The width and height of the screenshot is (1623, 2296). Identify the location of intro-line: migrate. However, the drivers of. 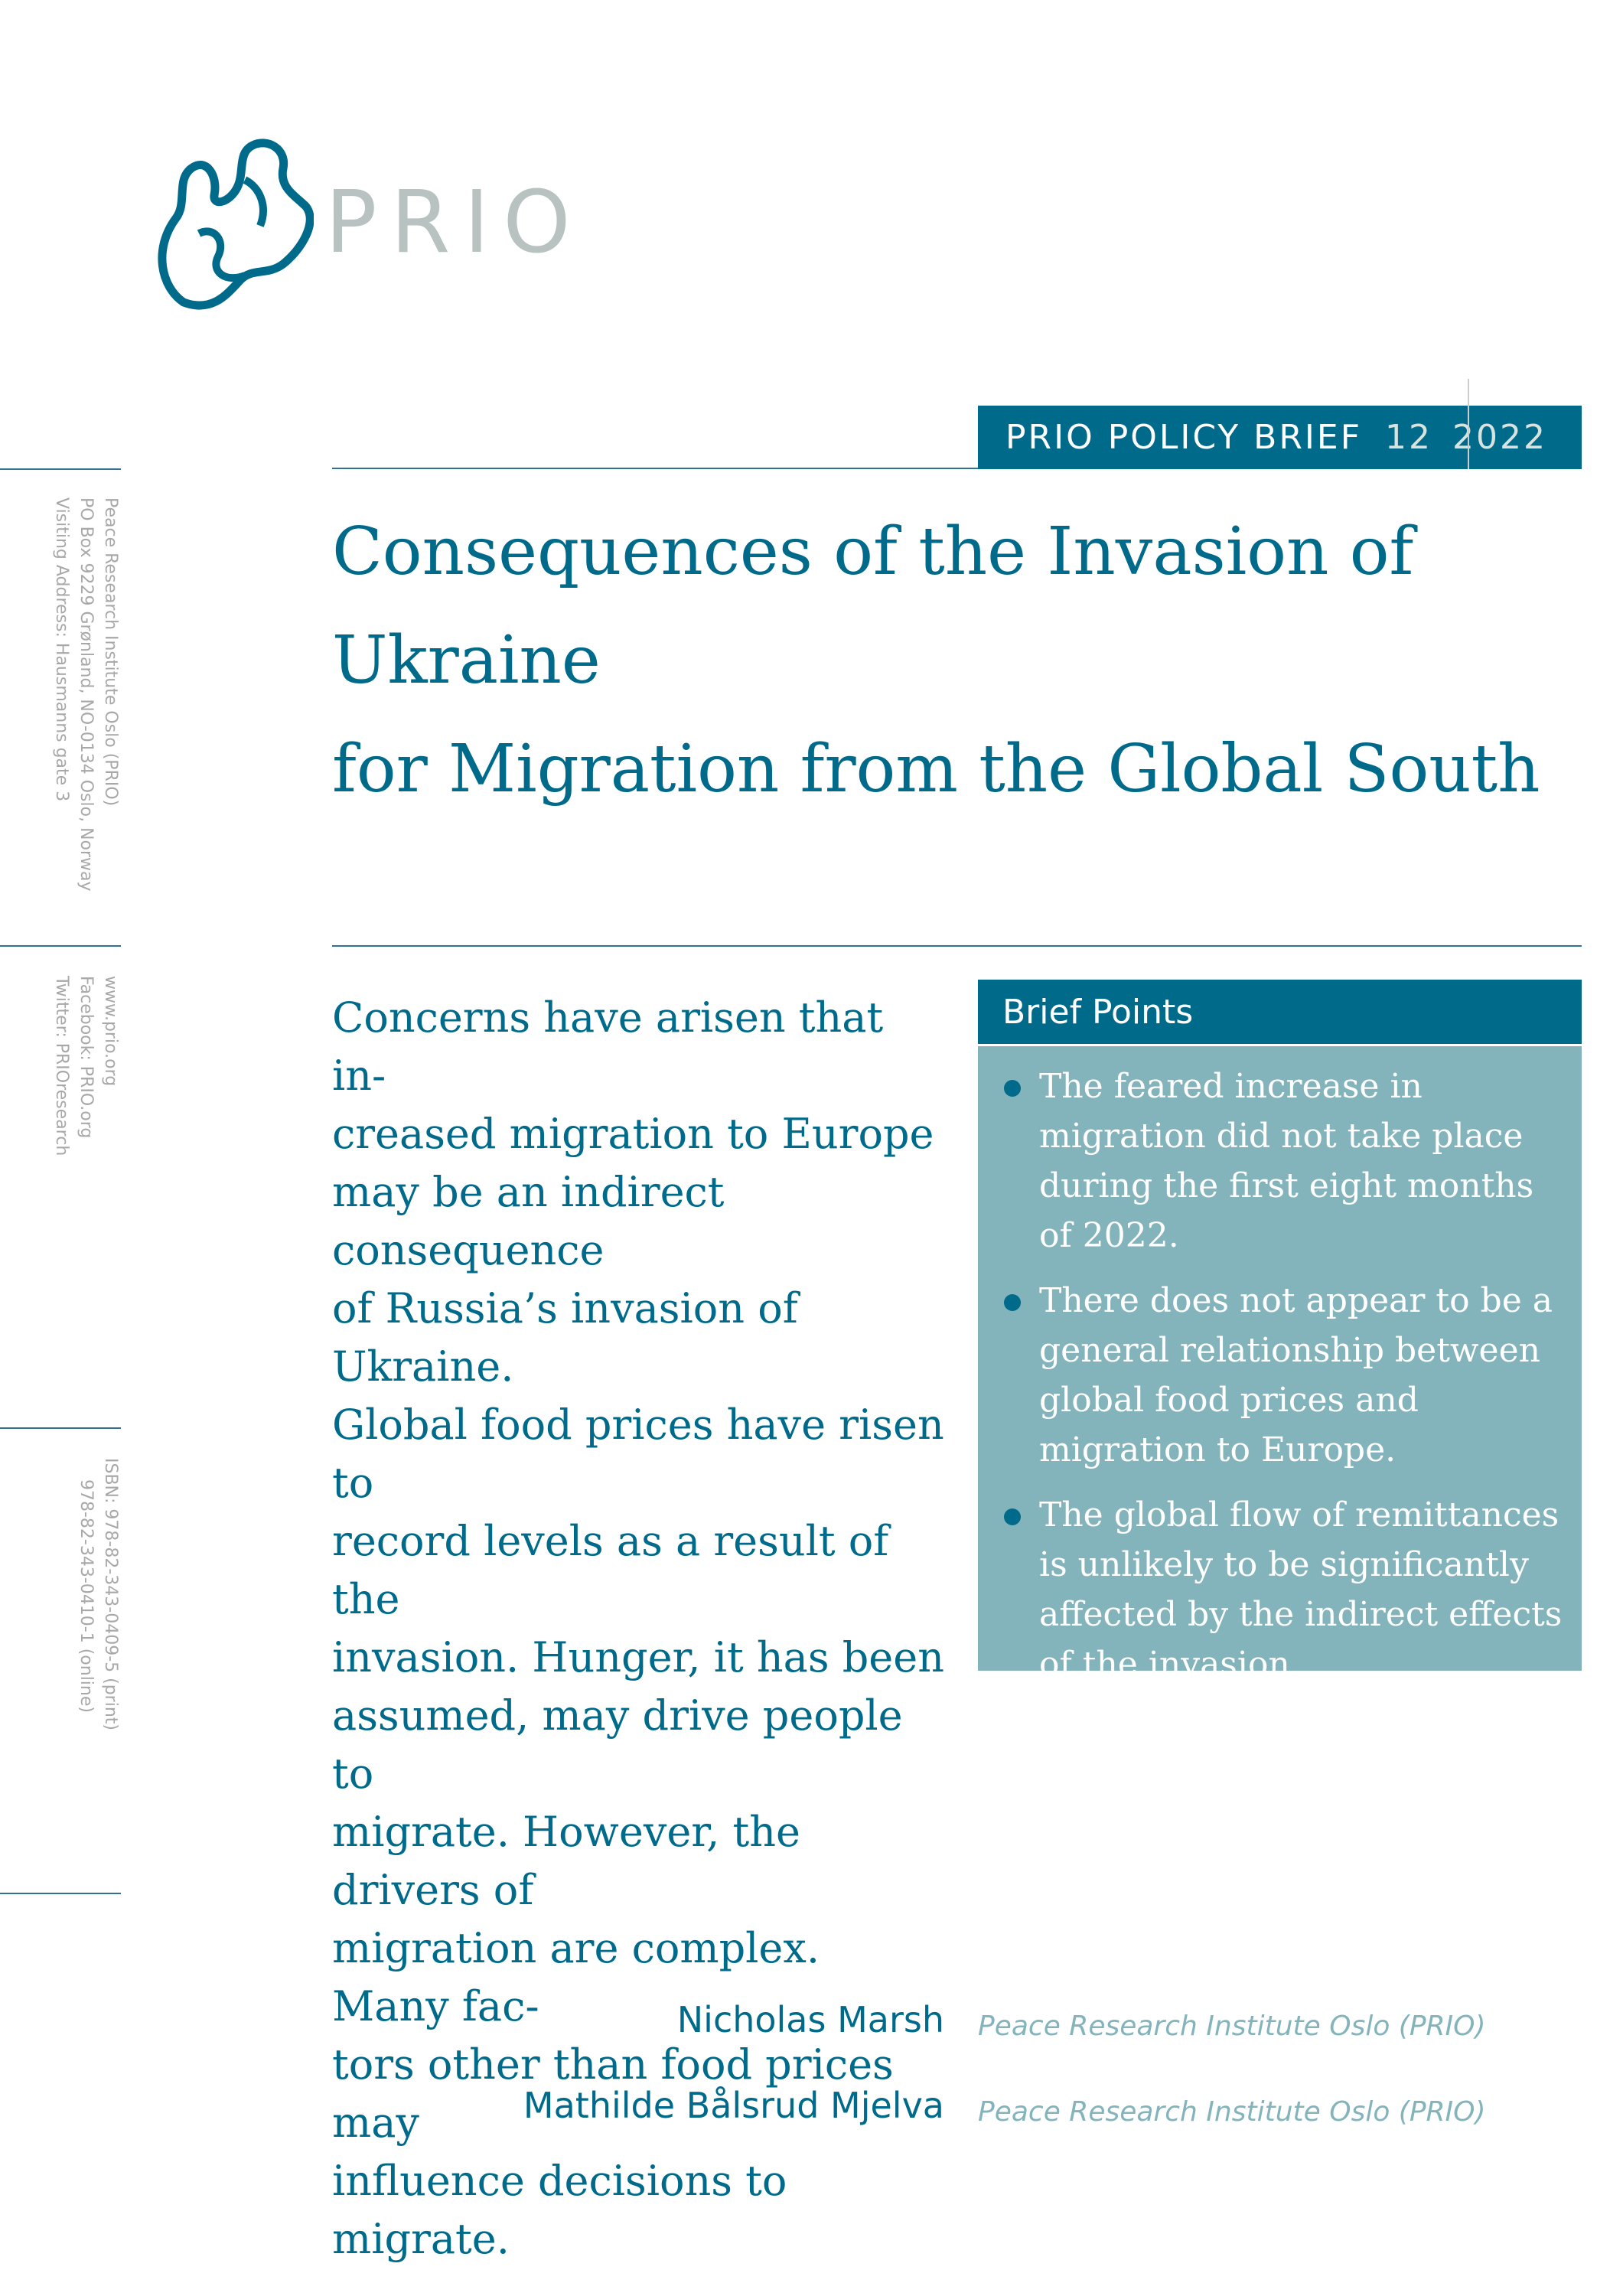
(566, 1861).